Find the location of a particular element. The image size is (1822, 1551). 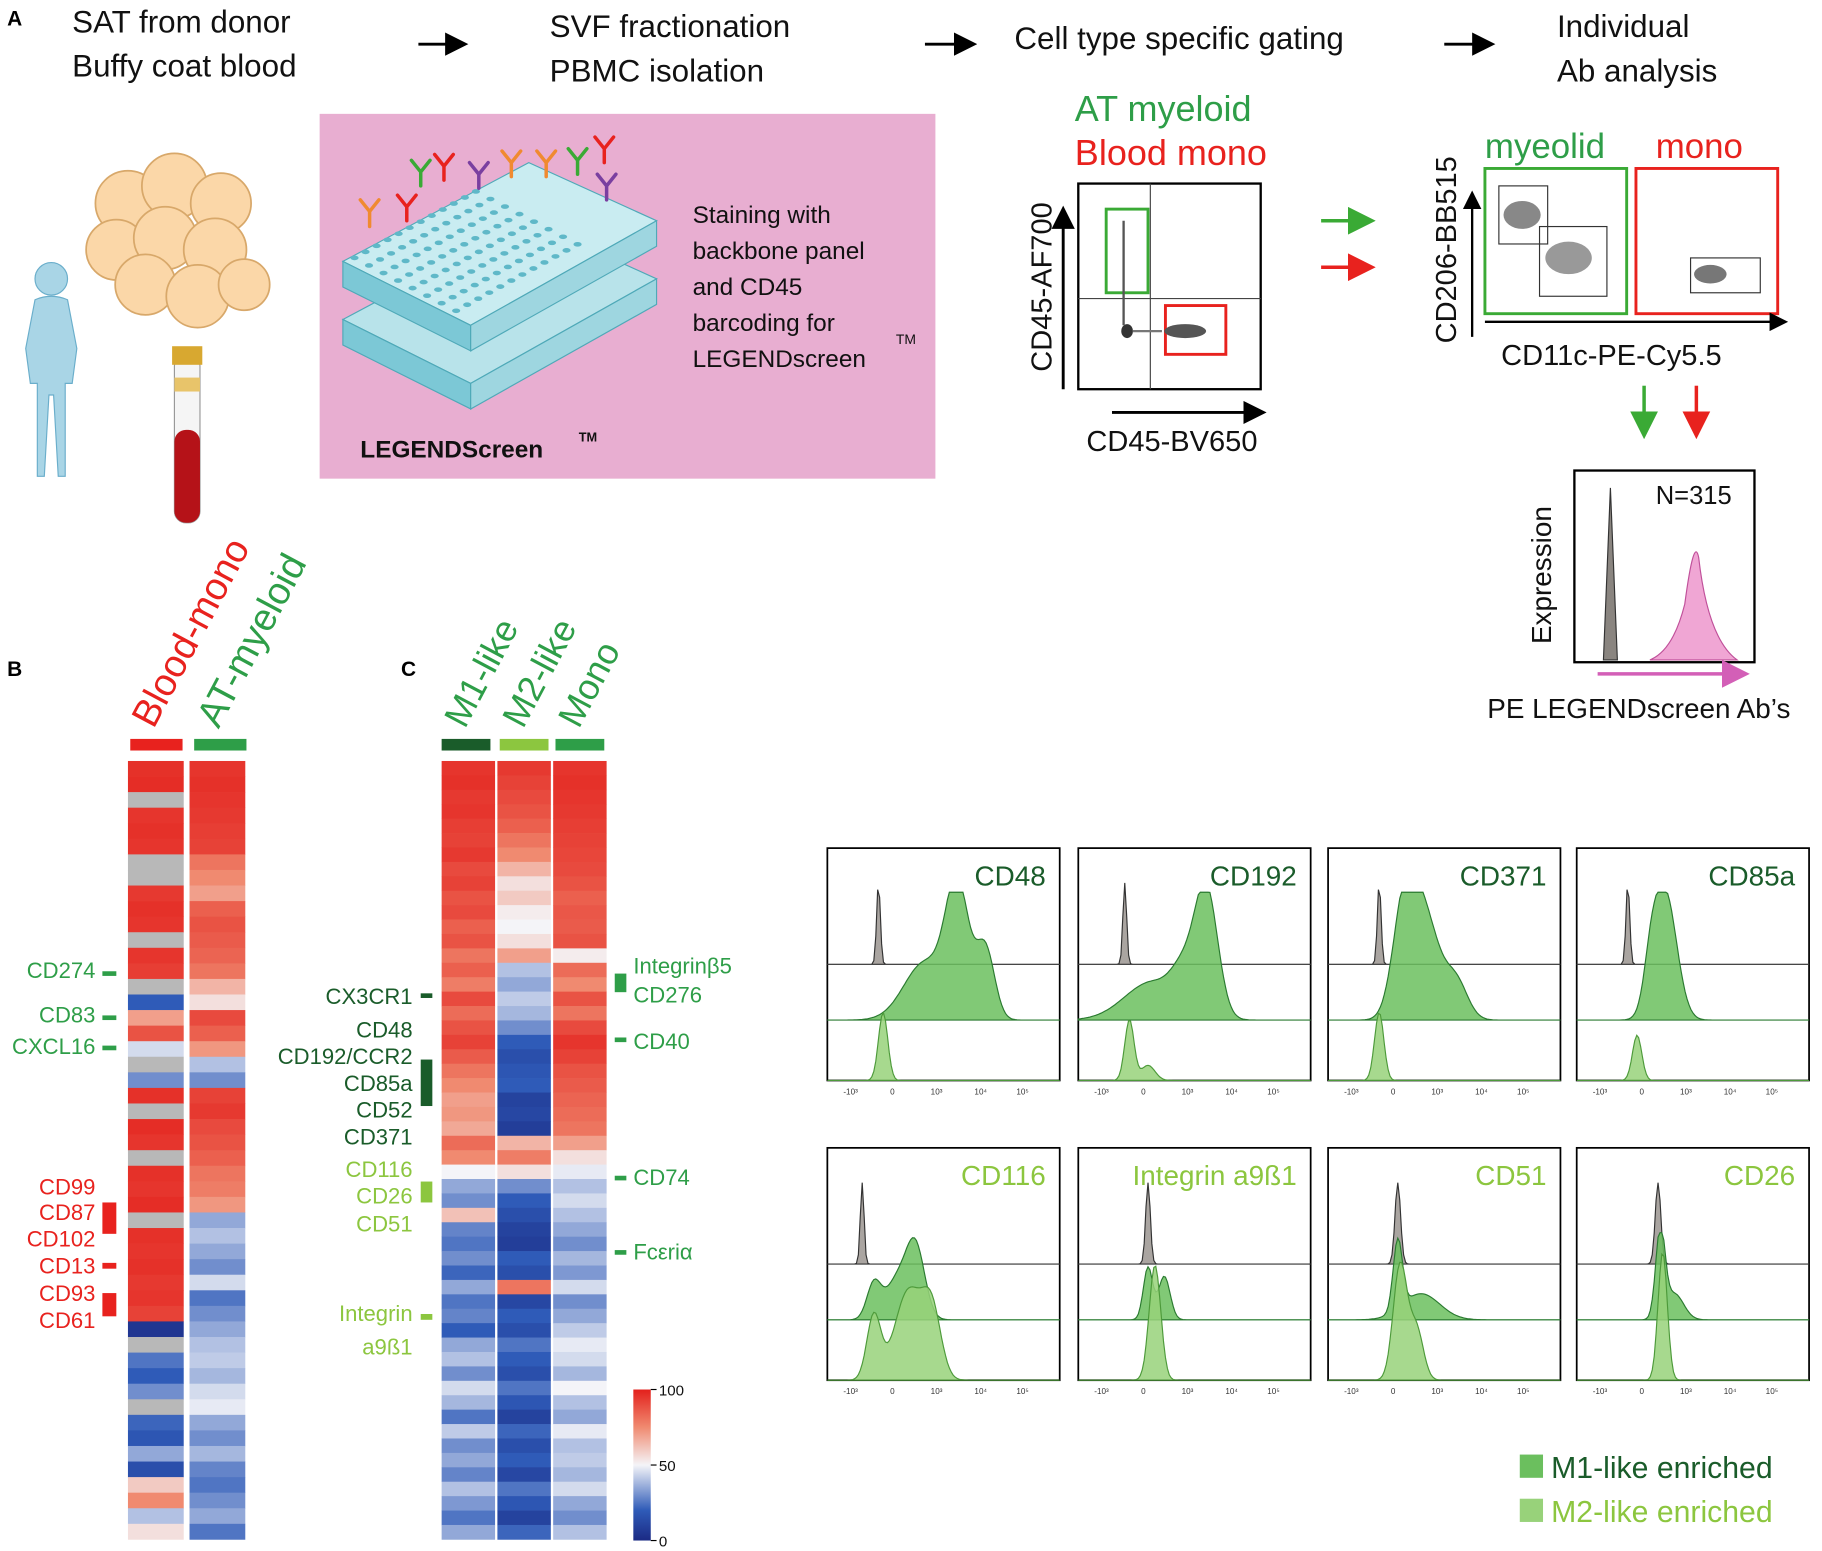

adipocytes is located at coordinates (178, 240).